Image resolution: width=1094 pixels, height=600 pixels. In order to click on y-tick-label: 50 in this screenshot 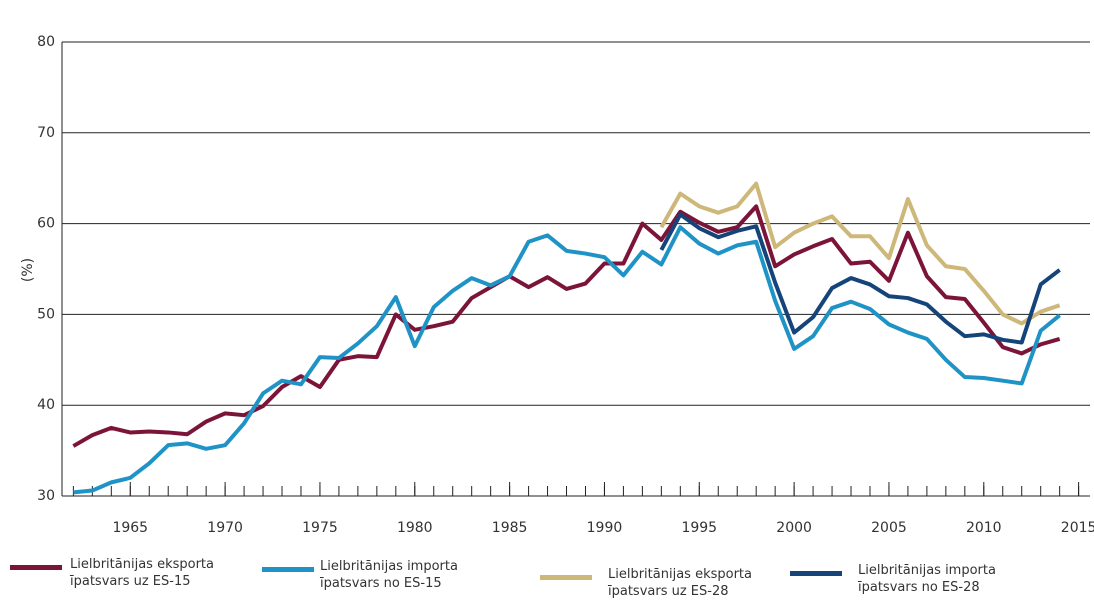, I will do `click(46, 314)`.